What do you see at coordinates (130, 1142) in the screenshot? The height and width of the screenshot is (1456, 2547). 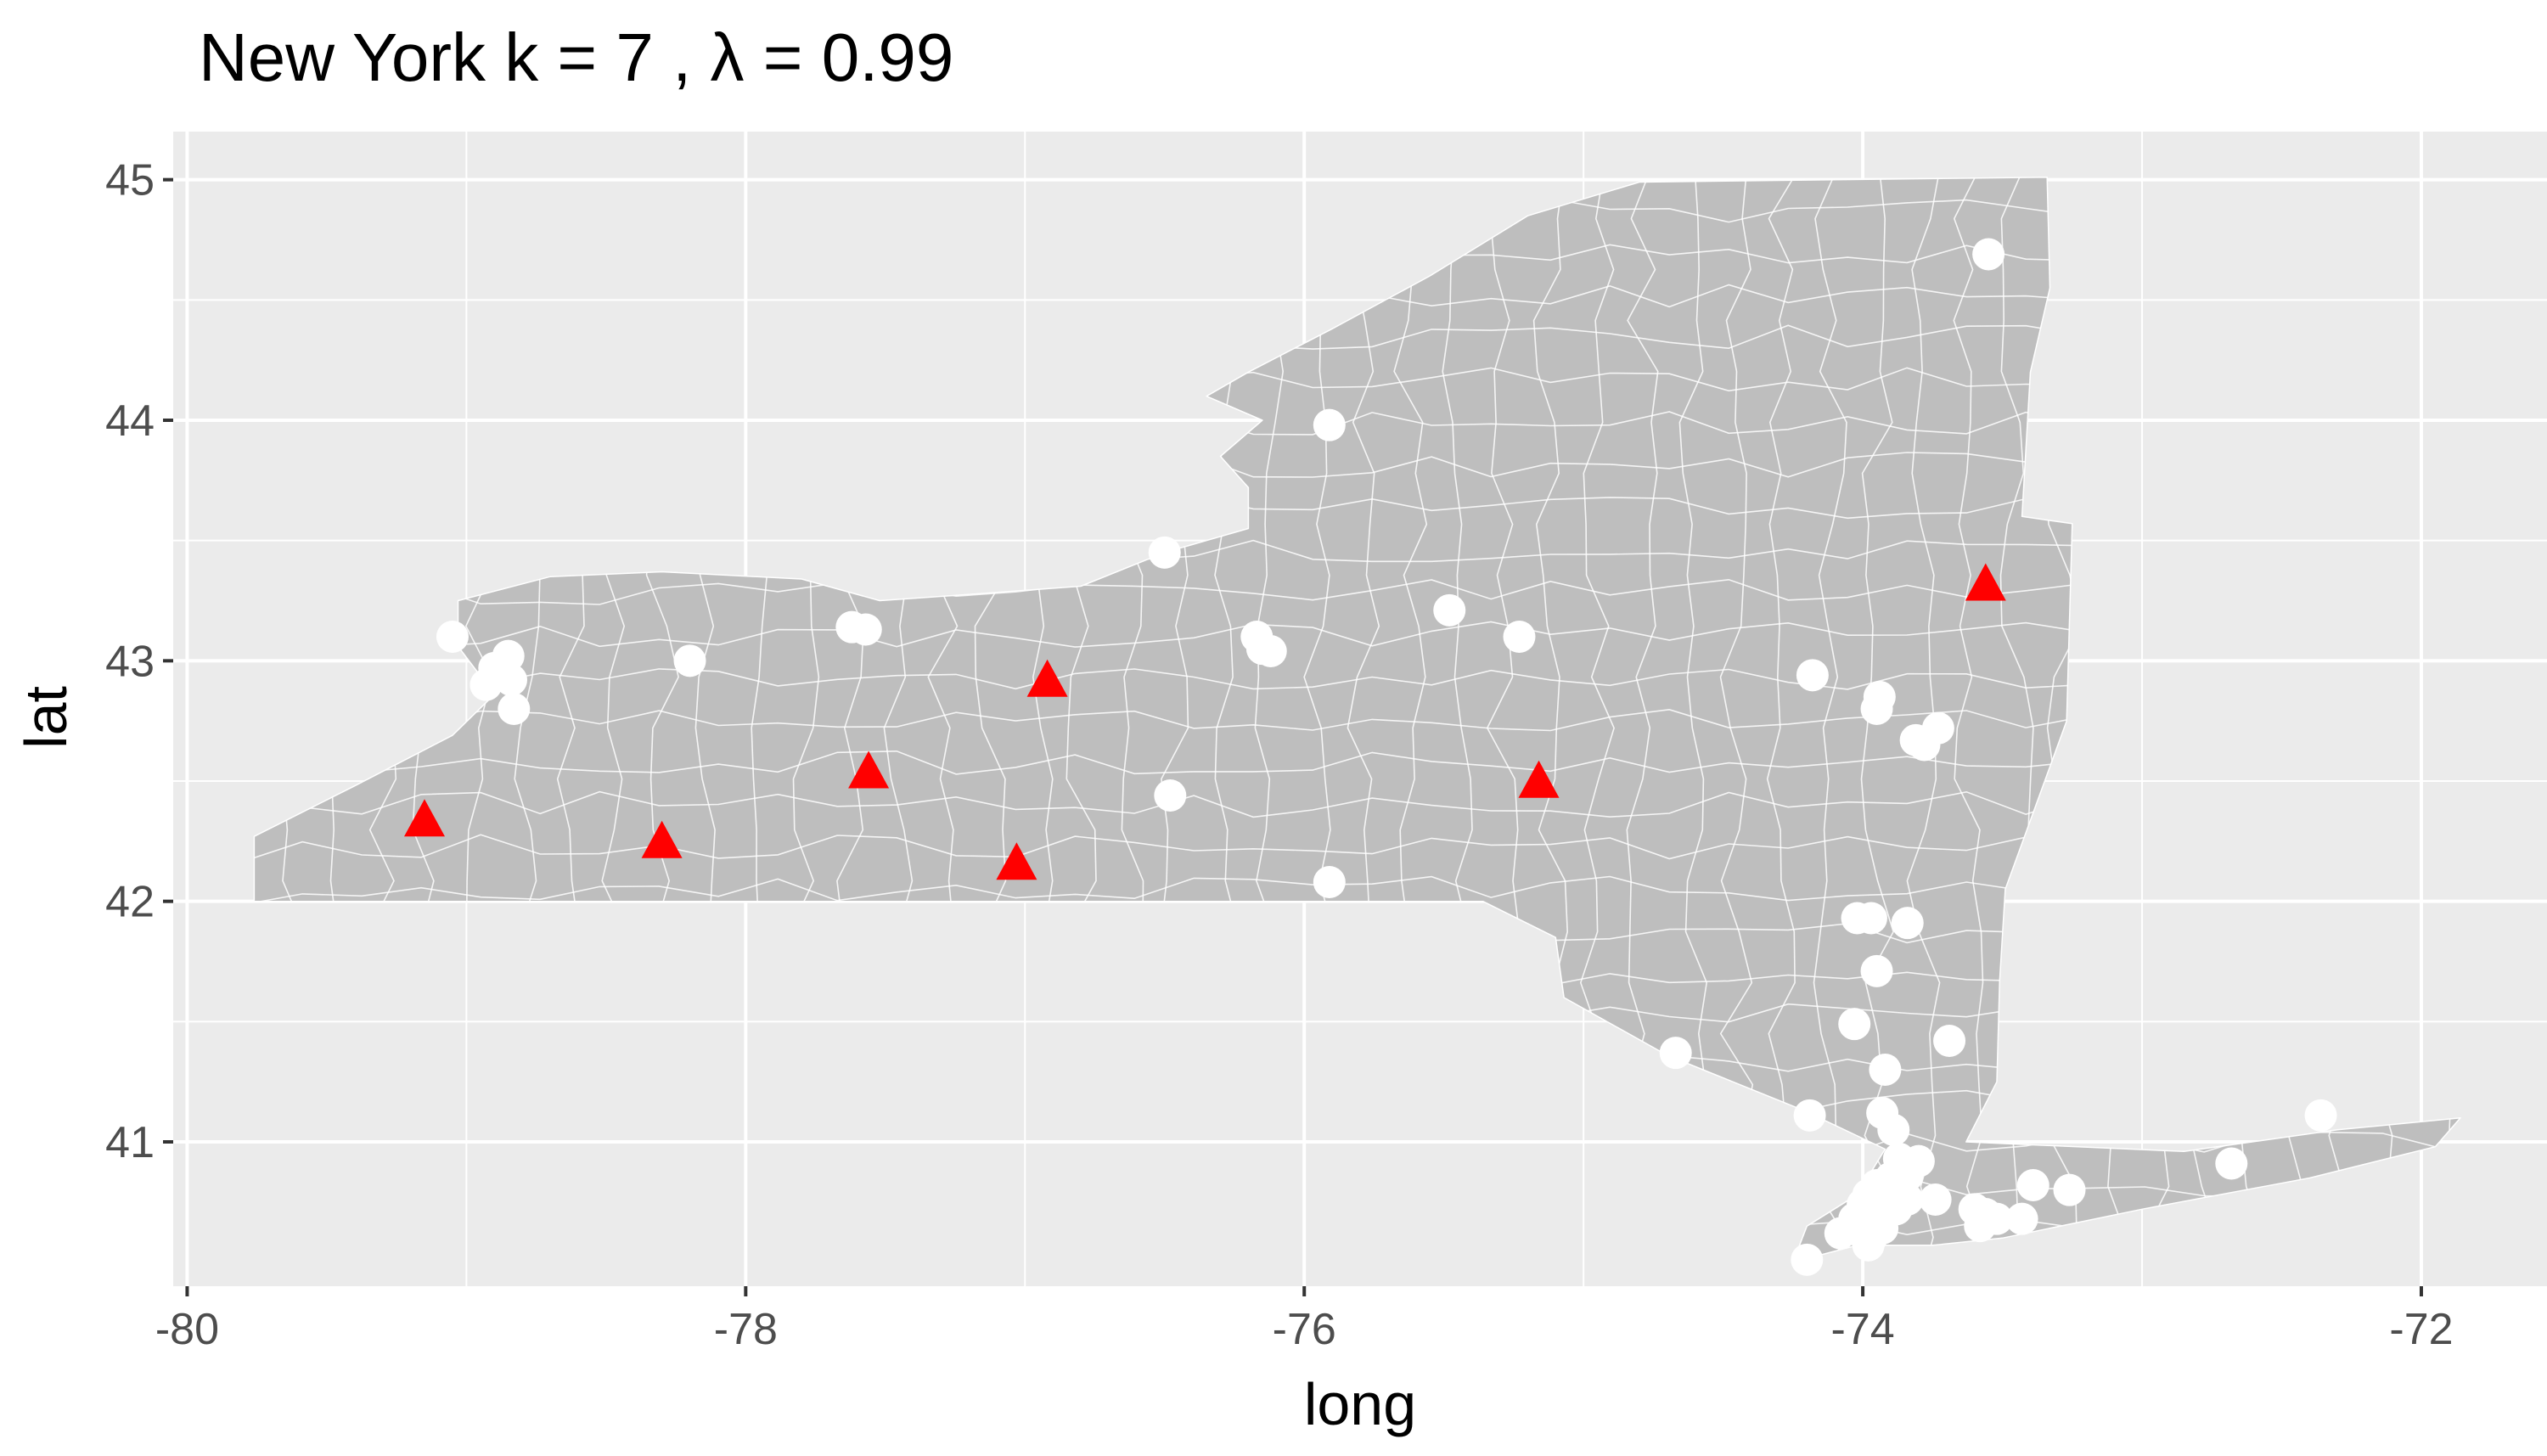 I see `y-tick-label: 41` at bounding box center [130, 1142].